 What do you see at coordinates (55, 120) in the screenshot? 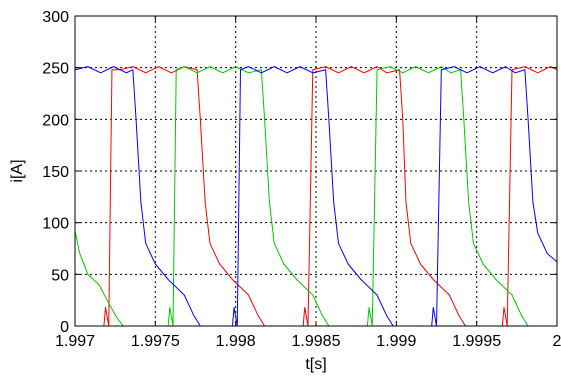
I see `y-tick-label: 200` at bounding box center [55, 120].